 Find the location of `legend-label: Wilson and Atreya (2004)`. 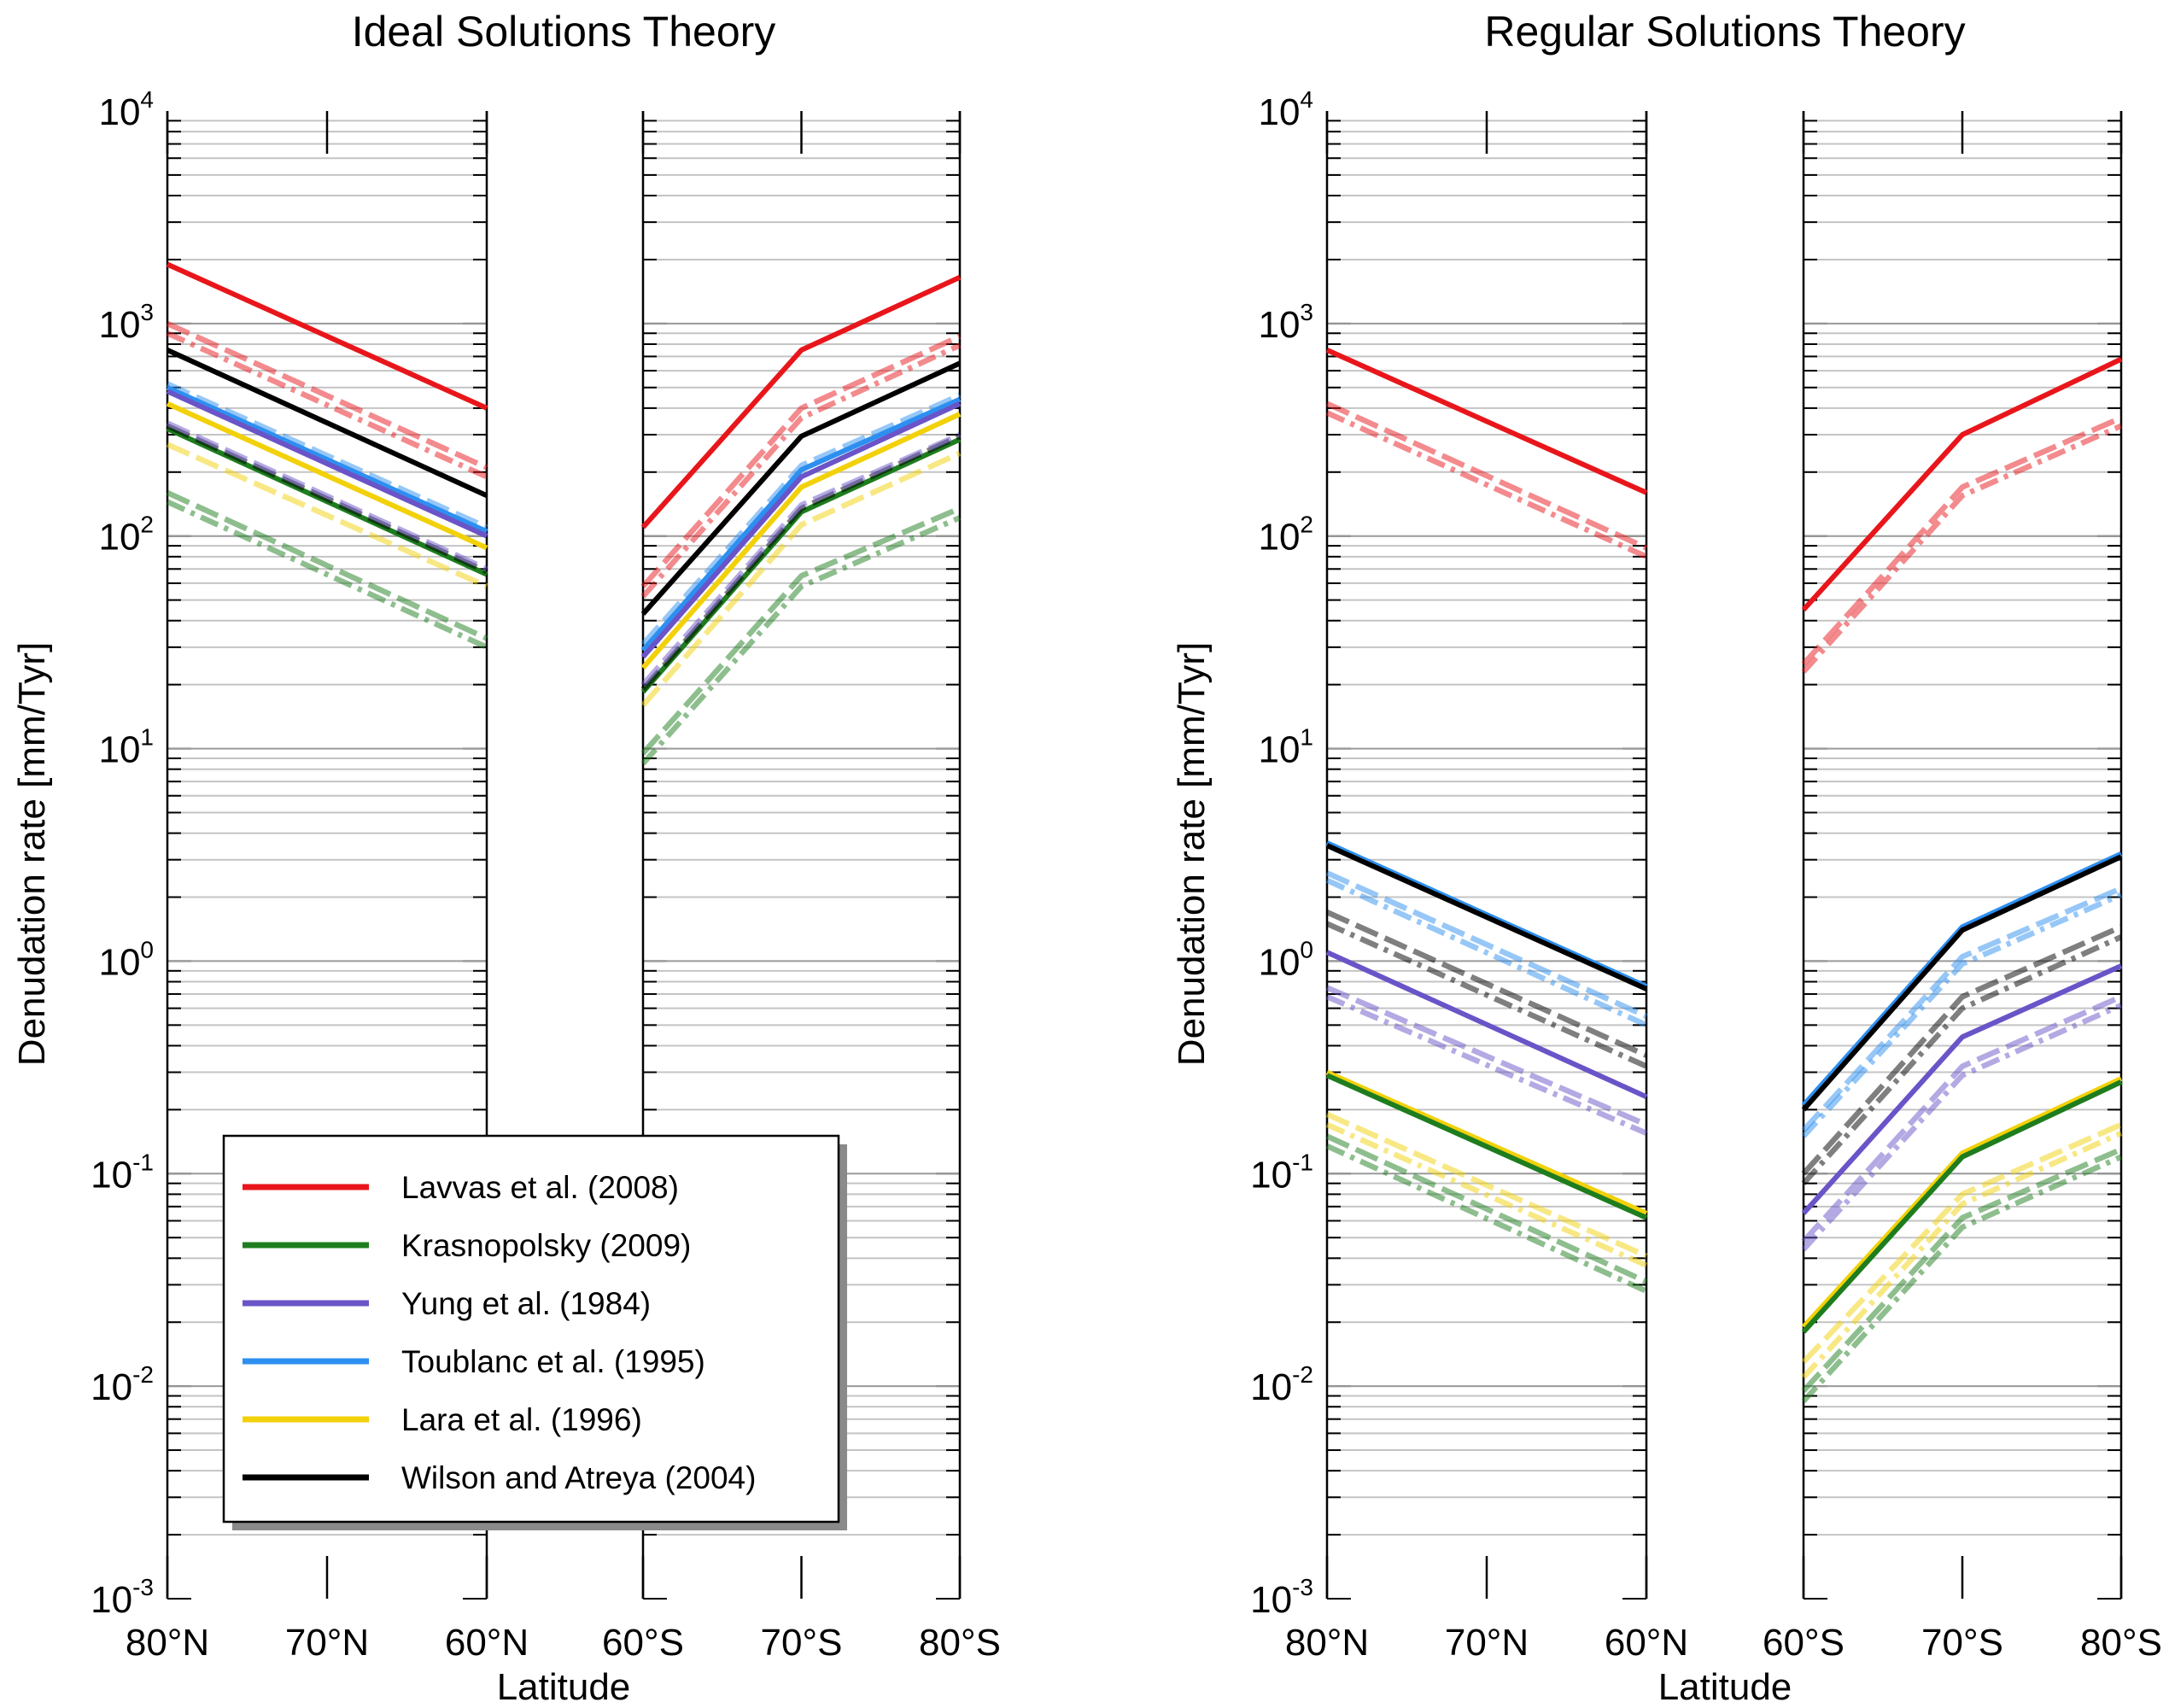

legend-label: Wilson and Atreya (2004) is located at coordinates (578, 1477).